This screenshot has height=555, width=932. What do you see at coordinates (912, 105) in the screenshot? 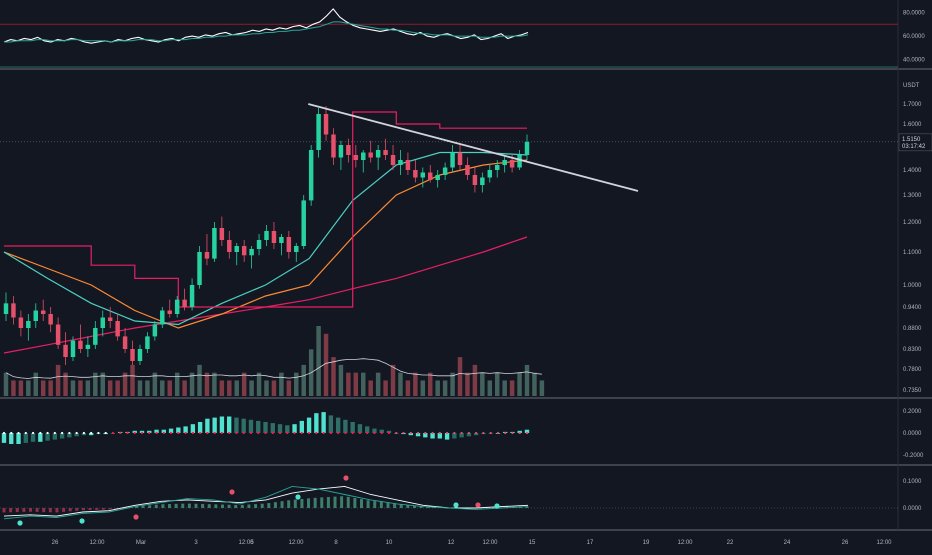
I see `price-tick-label: 1.7000` at bounding box center [912, 105].